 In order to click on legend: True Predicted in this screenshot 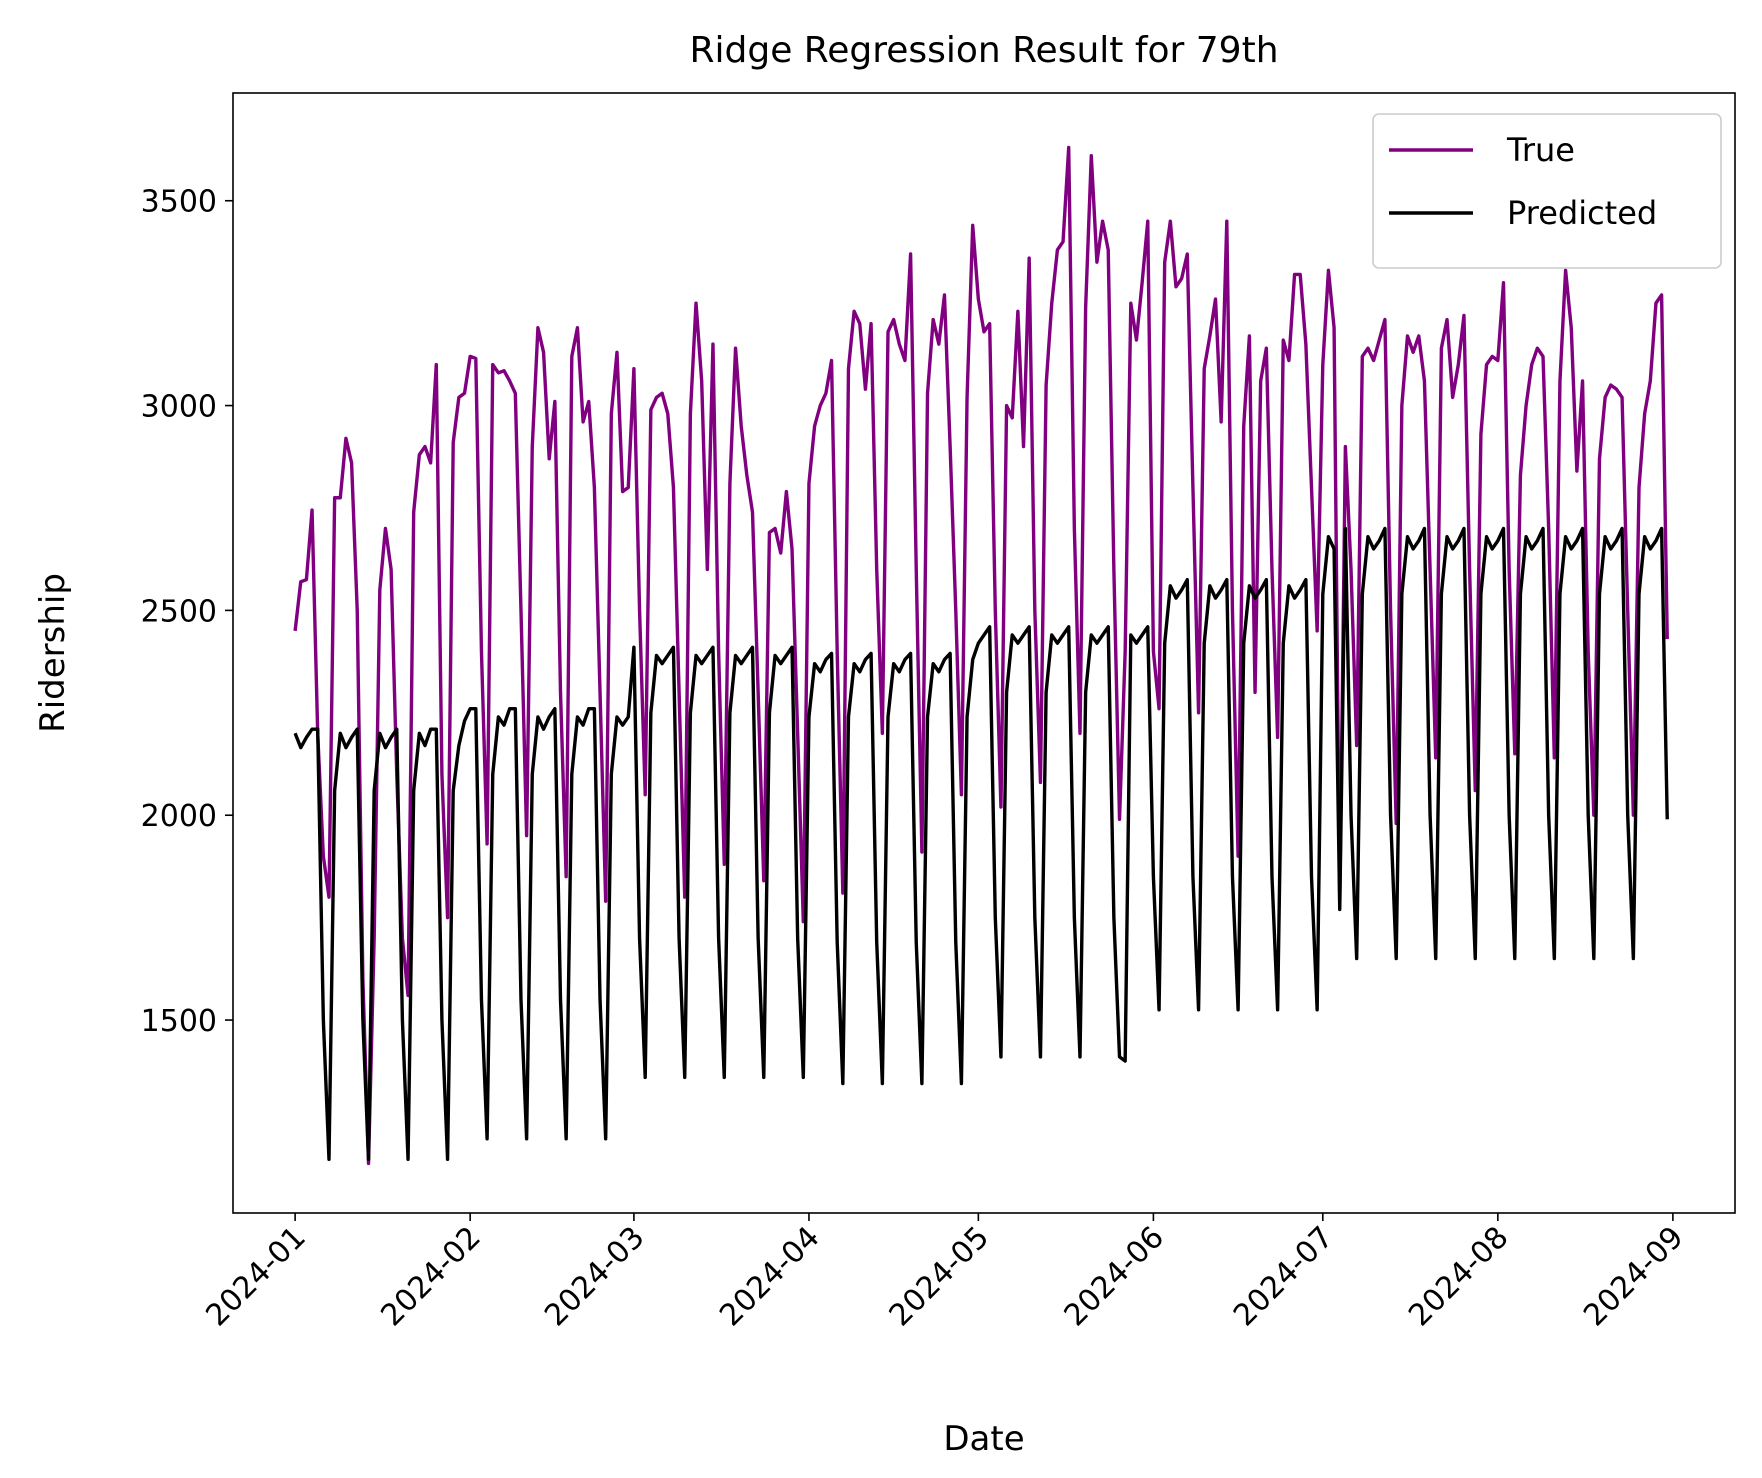, I will do `click(1547, 191)`.